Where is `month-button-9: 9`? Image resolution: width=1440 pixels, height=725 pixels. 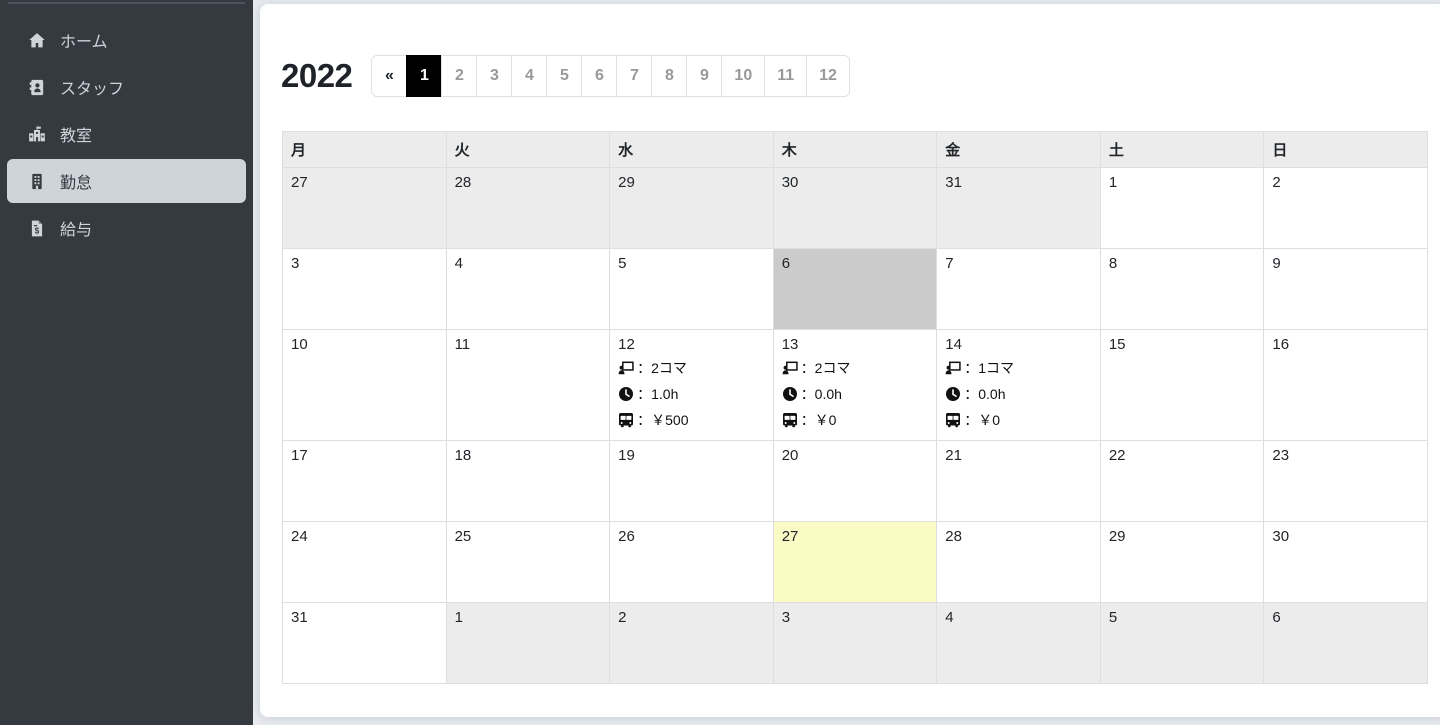 month-button-9: 9 is located at coordinates (704, 76).